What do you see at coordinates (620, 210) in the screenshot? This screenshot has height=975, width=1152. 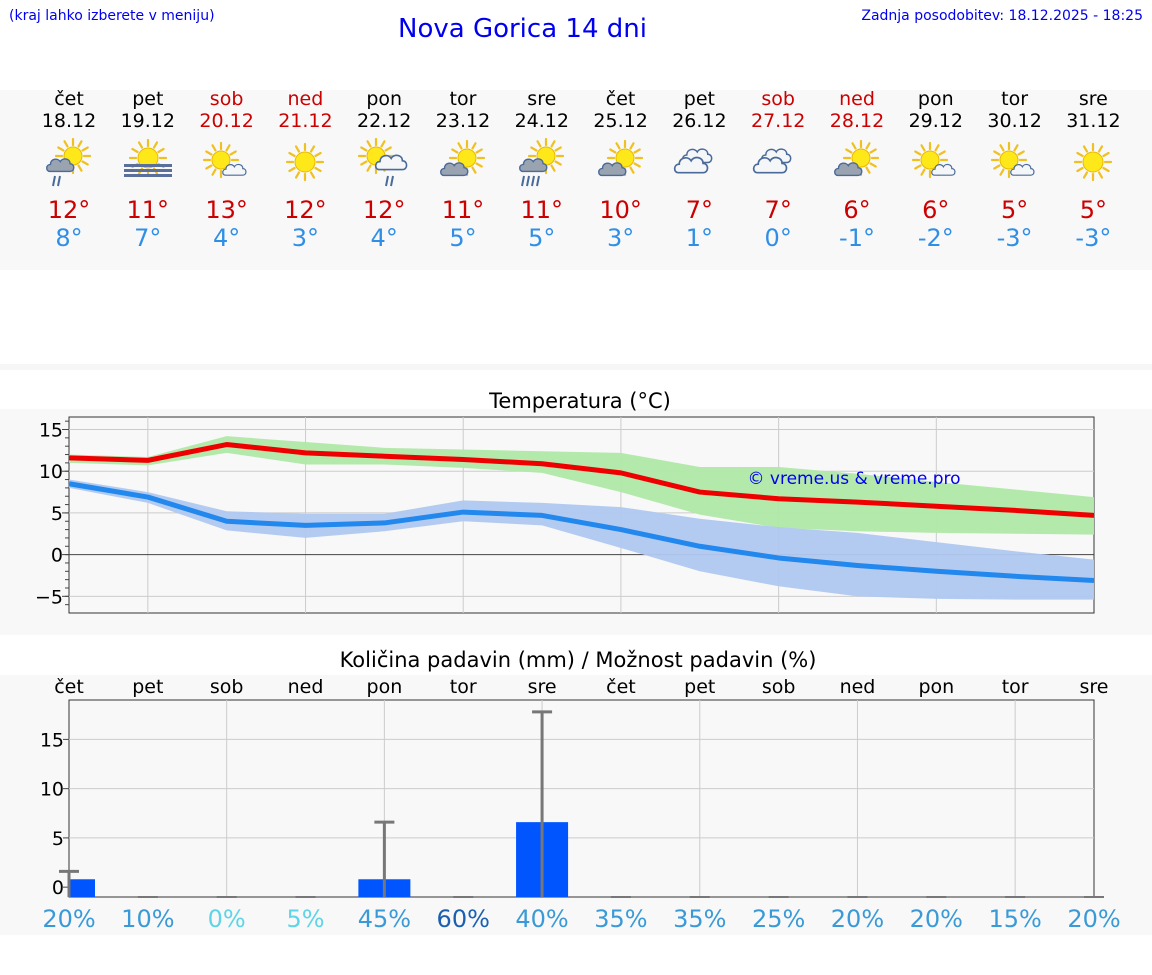 I see `max-temp: 10°` at bounding box center [620, 210].